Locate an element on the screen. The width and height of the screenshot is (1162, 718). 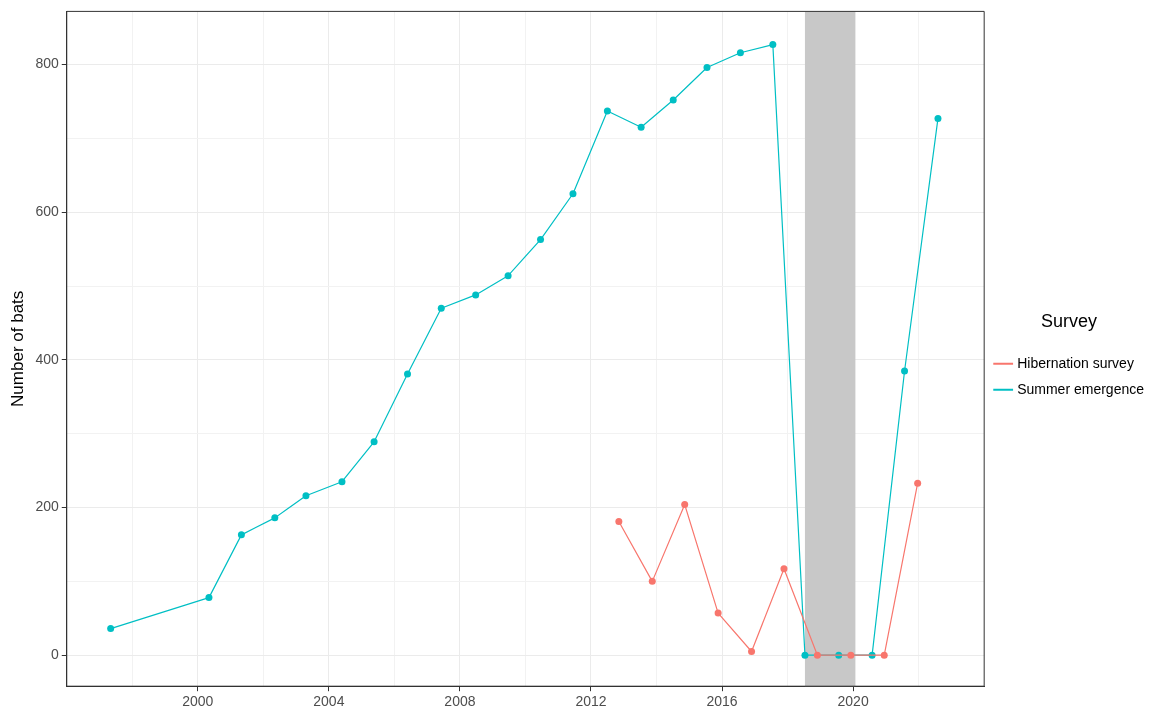
legend-label: Summer emergence is located at coordinates (1081, 388).